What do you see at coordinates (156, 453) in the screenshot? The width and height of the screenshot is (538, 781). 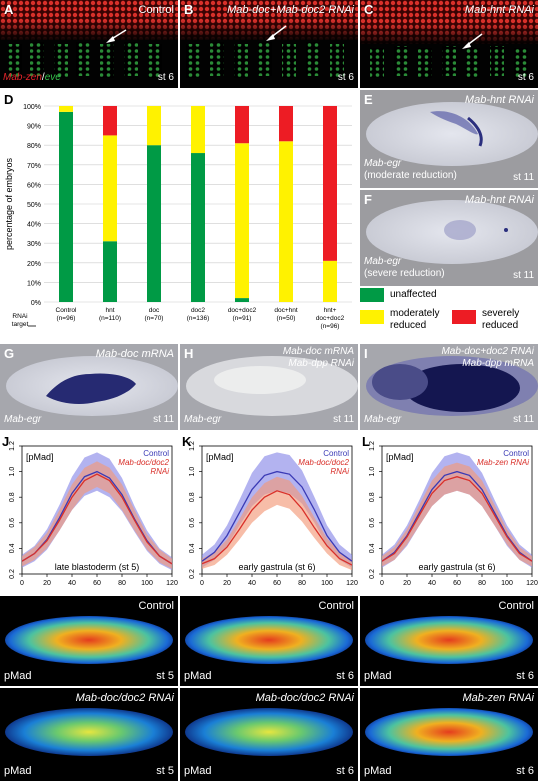 I see `legend-entry: Control` at bounding box center [156, 453].